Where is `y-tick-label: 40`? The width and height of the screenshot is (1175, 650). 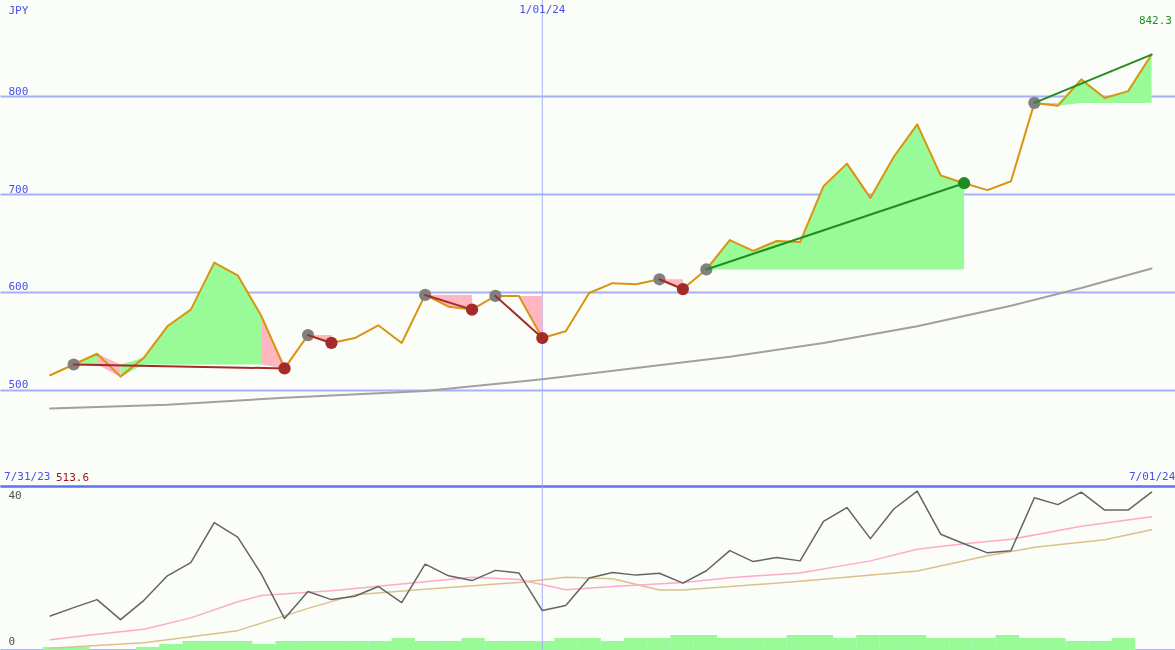
y-tick-label: 40 is located at coordinates (15, 496).